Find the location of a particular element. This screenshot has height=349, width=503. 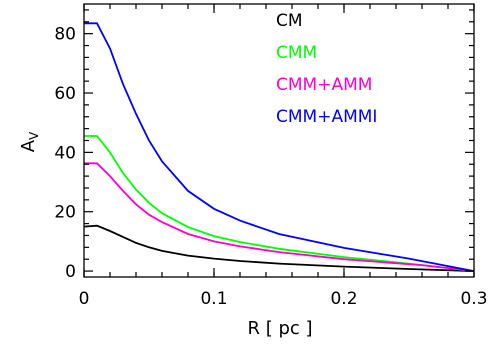

y-tick-label-1: 20 is located at coordinates (65, 213).